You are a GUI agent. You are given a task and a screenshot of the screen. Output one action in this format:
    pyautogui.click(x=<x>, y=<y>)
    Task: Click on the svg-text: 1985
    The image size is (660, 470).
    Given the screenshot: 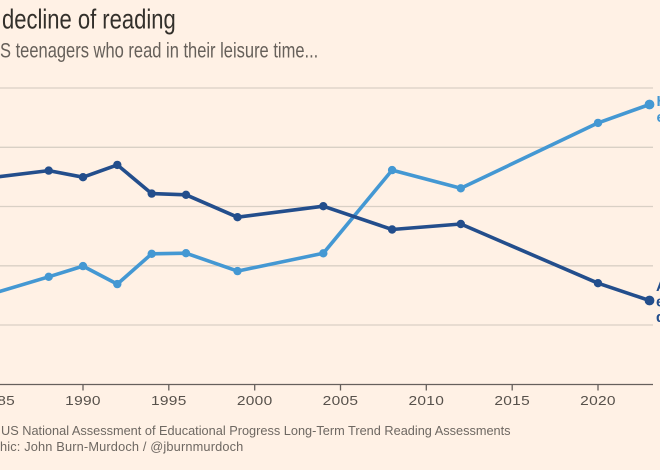 What is the action you would take?
    pyautogui.click(x=7, y=401)
    